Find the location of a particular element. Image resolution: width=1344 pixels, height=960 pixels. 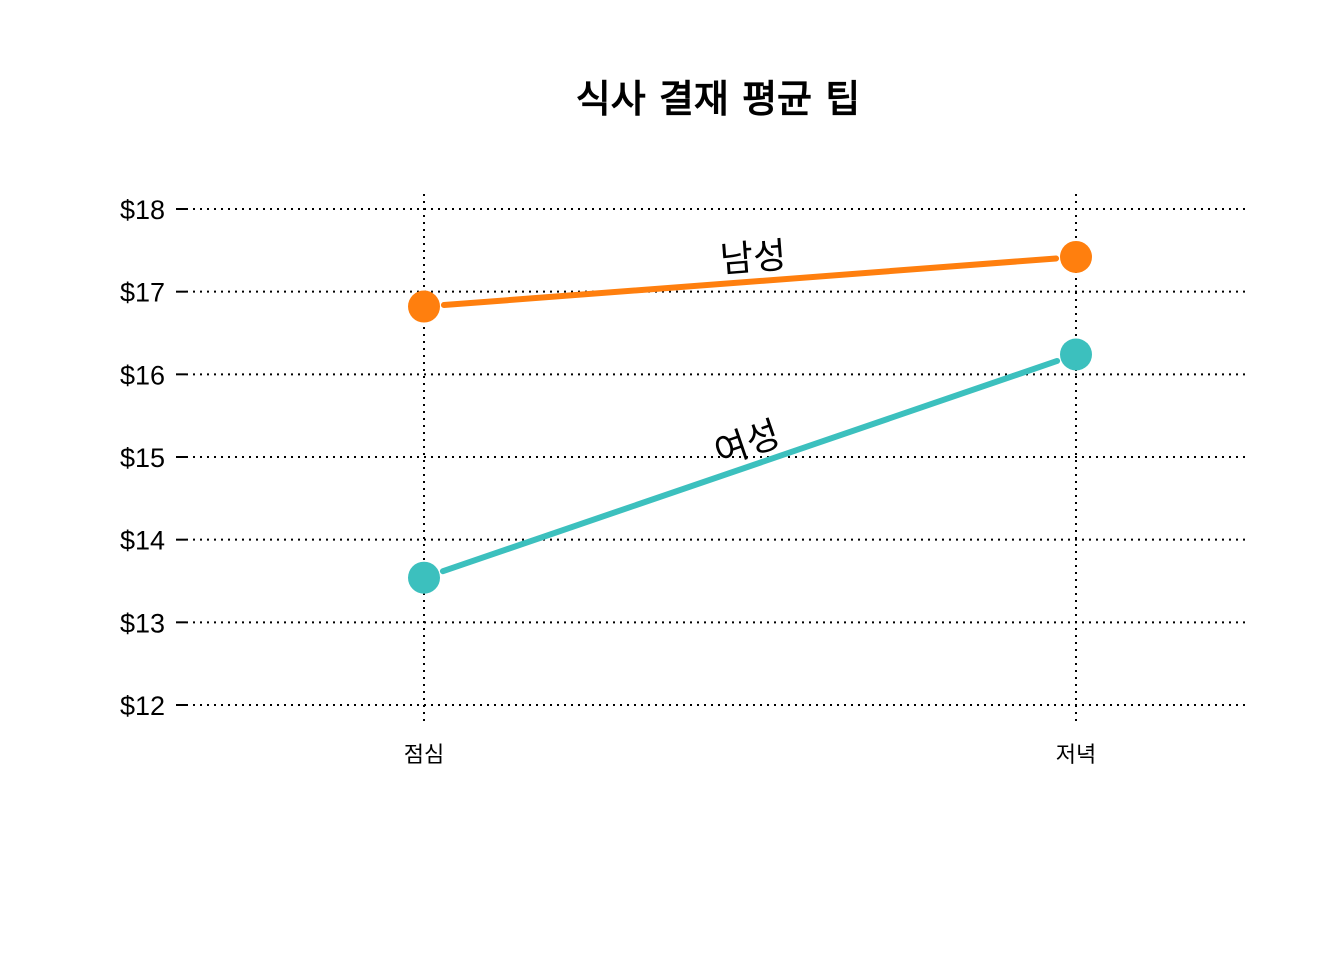

y-tick-label: $16 is located at coordinates (142, 375).